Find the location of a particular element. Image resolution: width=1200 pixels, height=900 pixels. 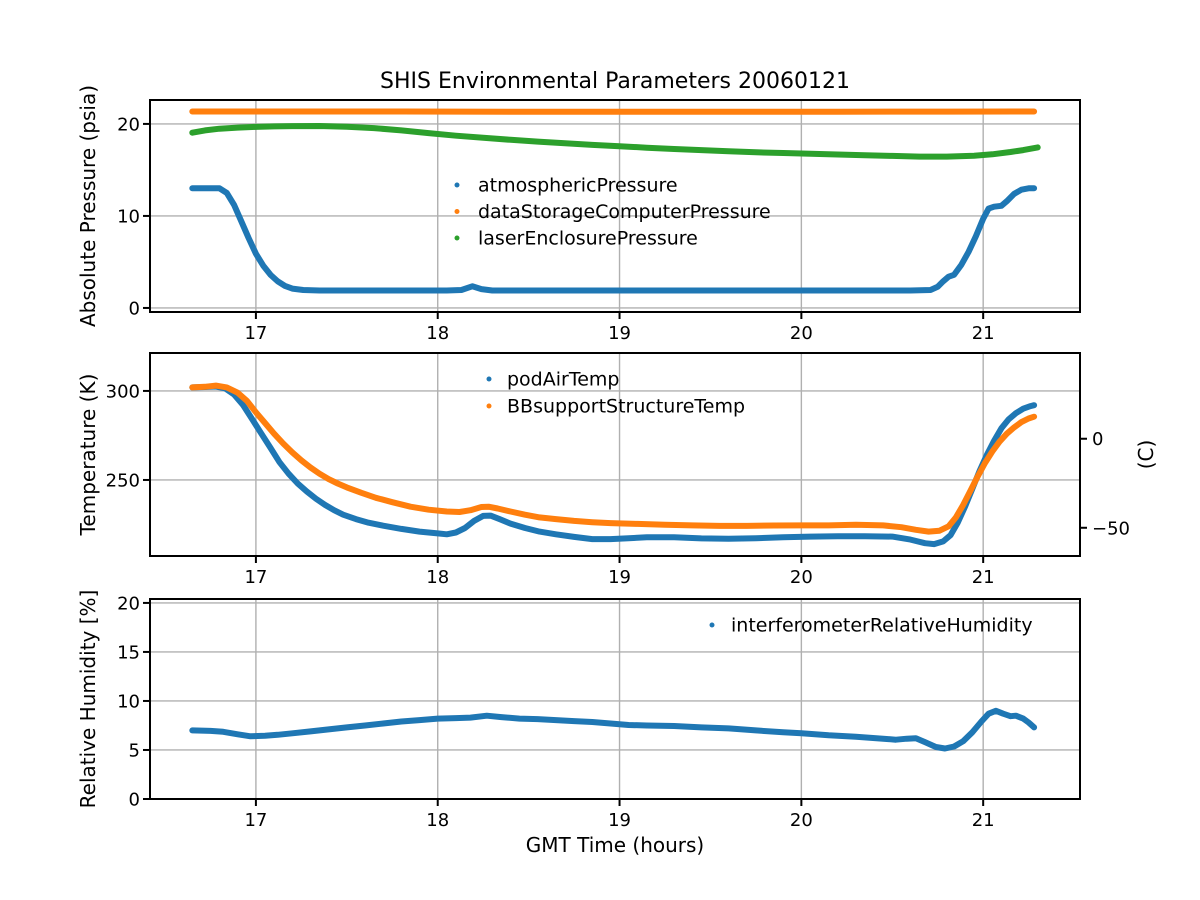

series-interferometerRelativeHumidity is located at coordinates (613, 729).